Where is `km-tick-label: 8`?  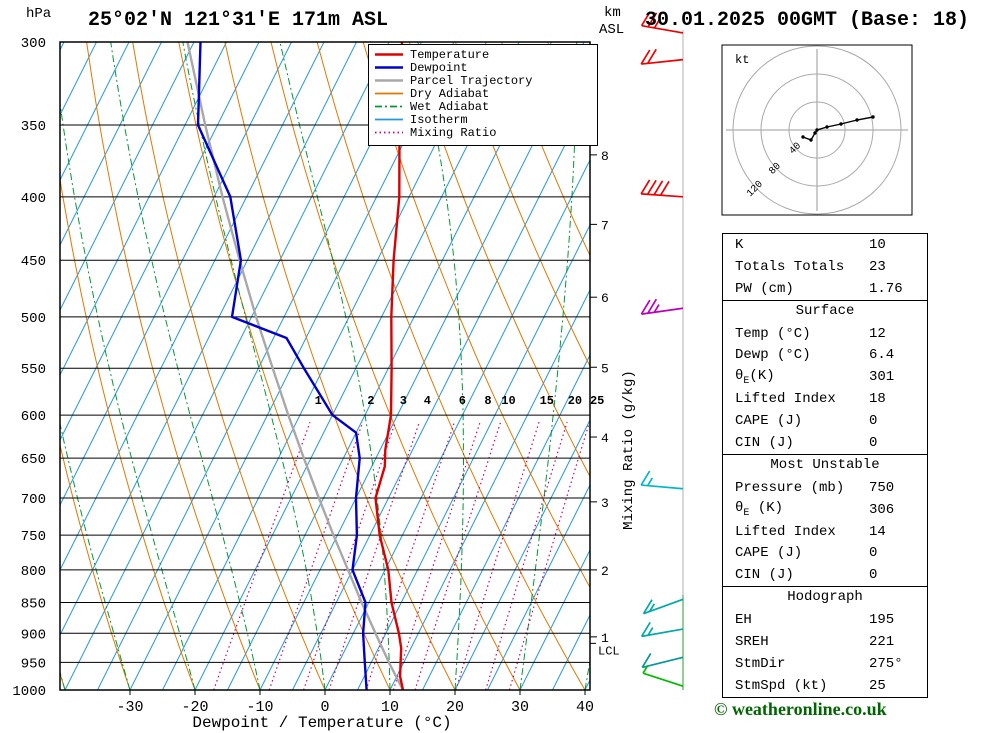 km-tick-label: 8 is located at coordinates (605, 156).